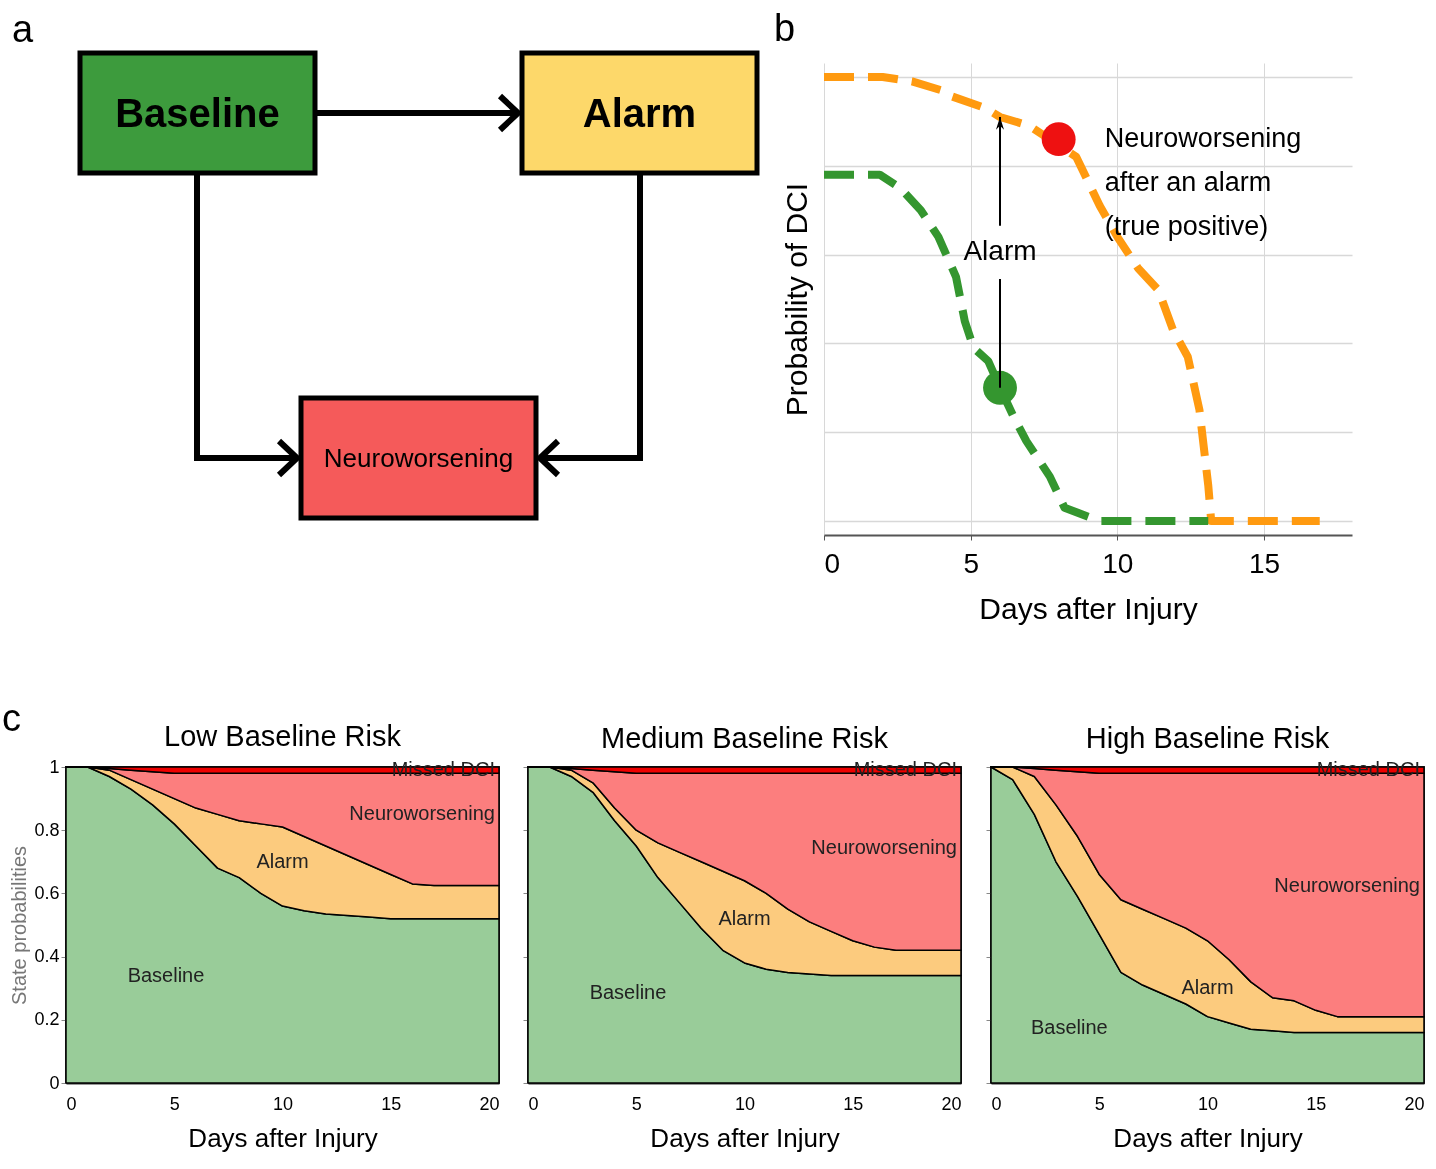  Describe the element at coordinates (796, 299) in the screenshot. I see `y-axis-title: Probability of DCI` at that location.